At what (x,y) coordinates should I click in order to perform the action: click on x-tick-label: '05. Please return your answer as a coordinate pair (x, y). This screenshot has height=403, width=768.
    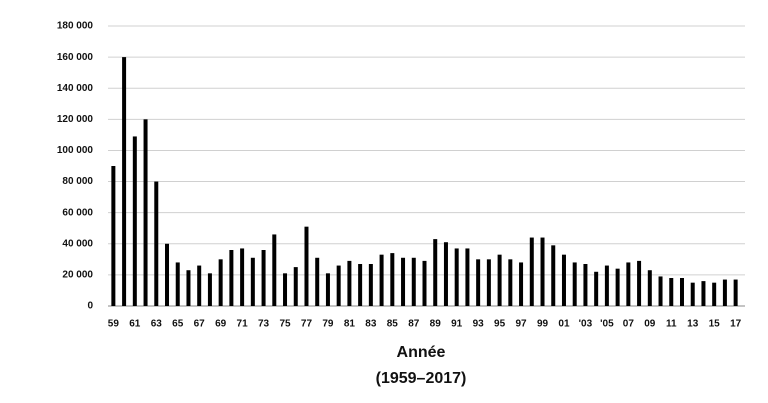
    Looking at the image, I should click on (607, 324).